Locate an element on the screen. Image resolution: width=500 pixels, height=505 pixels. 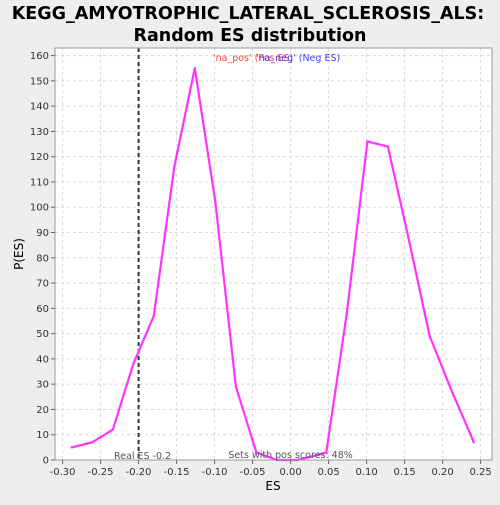
chart-title-line1: KEGG_AMYOTROPHIC_LATERAL_SCLEROSIS_ALS: is located at coordinates (248, 14).